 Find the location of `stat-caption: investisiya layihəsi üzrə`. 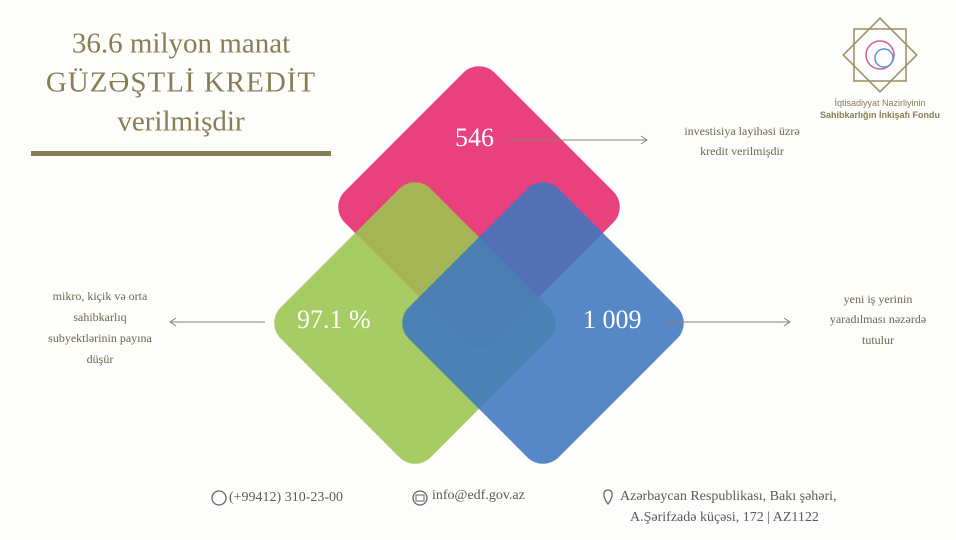

stat-caption: investisiya layihəsi üzrə is located at coordinates (741, 131).